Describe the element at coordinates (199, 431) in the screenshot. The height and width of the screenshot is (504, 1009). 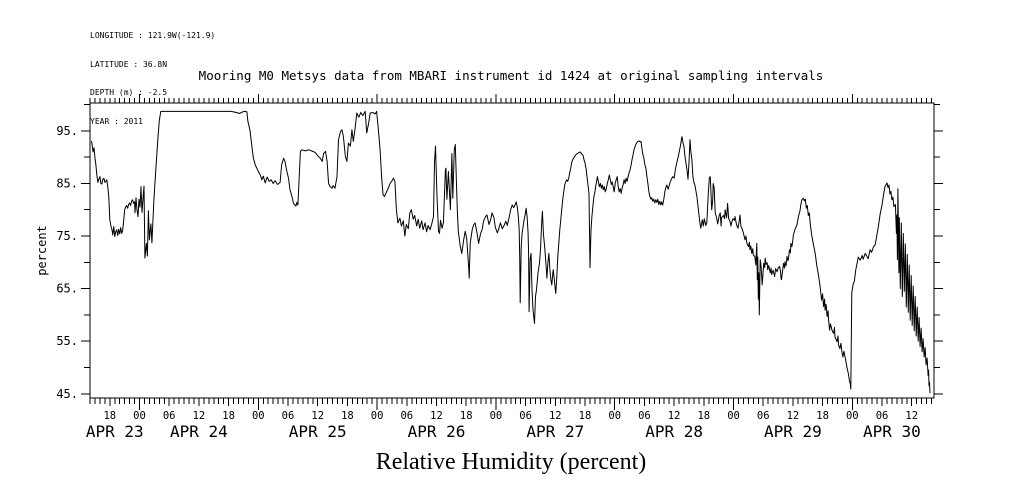
I see `x-date-label: APR 24` at that location.